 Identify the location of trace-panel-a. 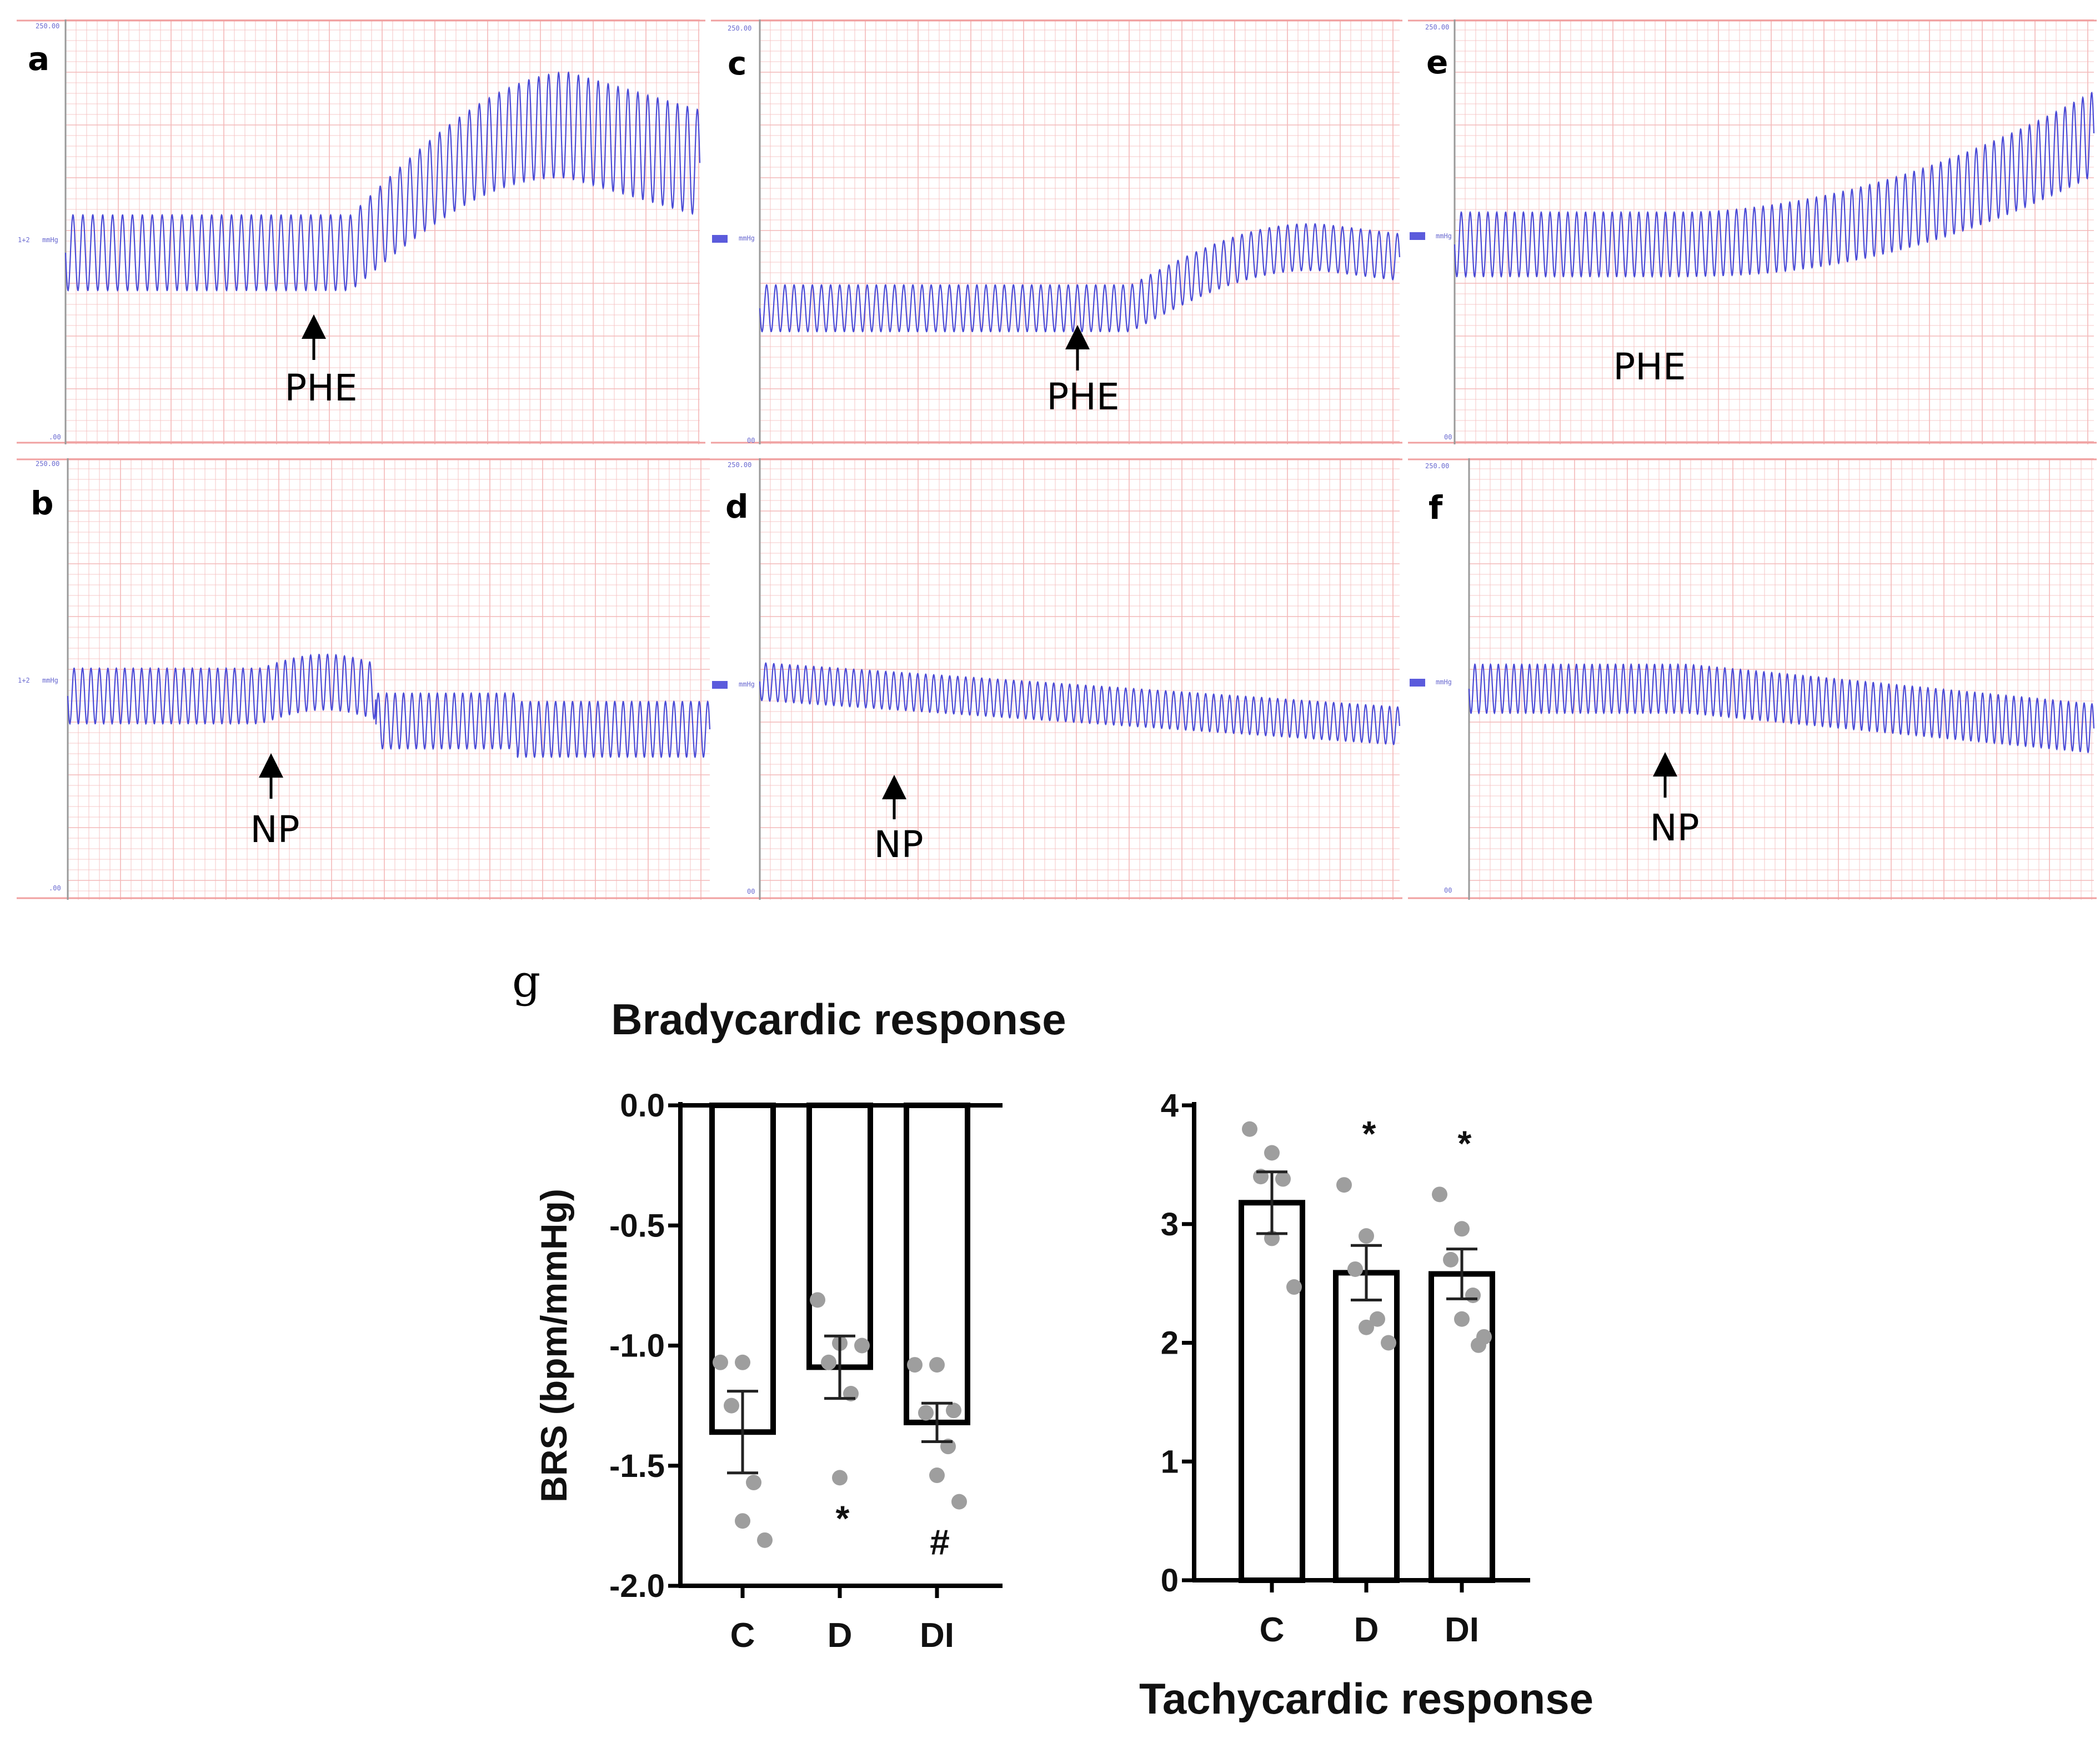
(361, 231).